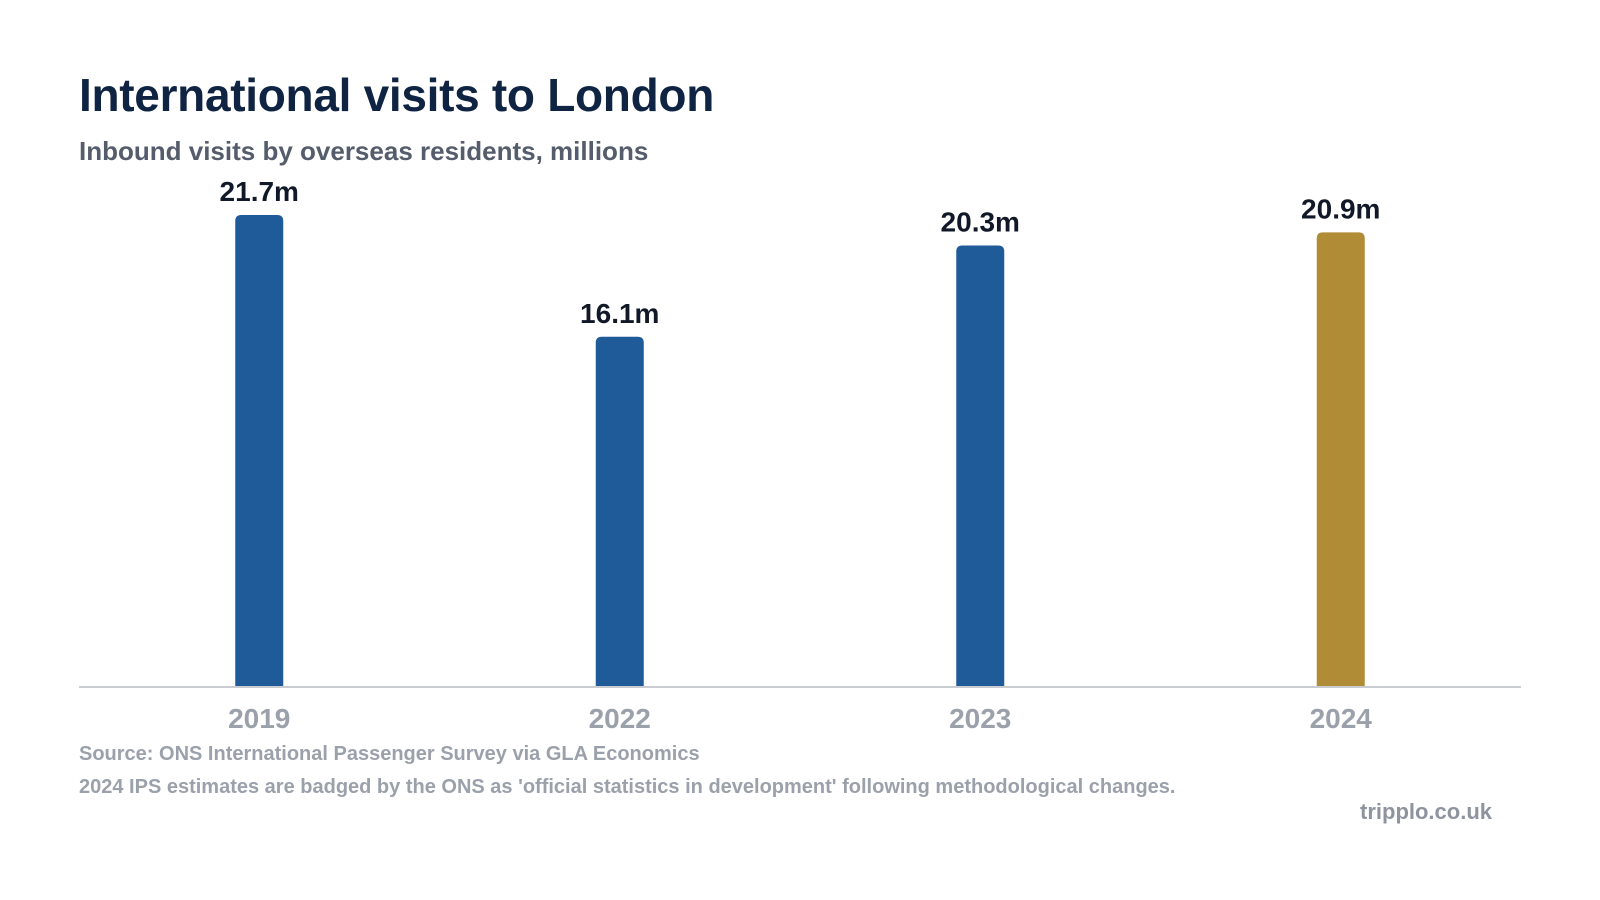 The height and width of the screenshot is (900, 1600). I want to click on value-label-2024: 20.9m, so click(1340, 208).